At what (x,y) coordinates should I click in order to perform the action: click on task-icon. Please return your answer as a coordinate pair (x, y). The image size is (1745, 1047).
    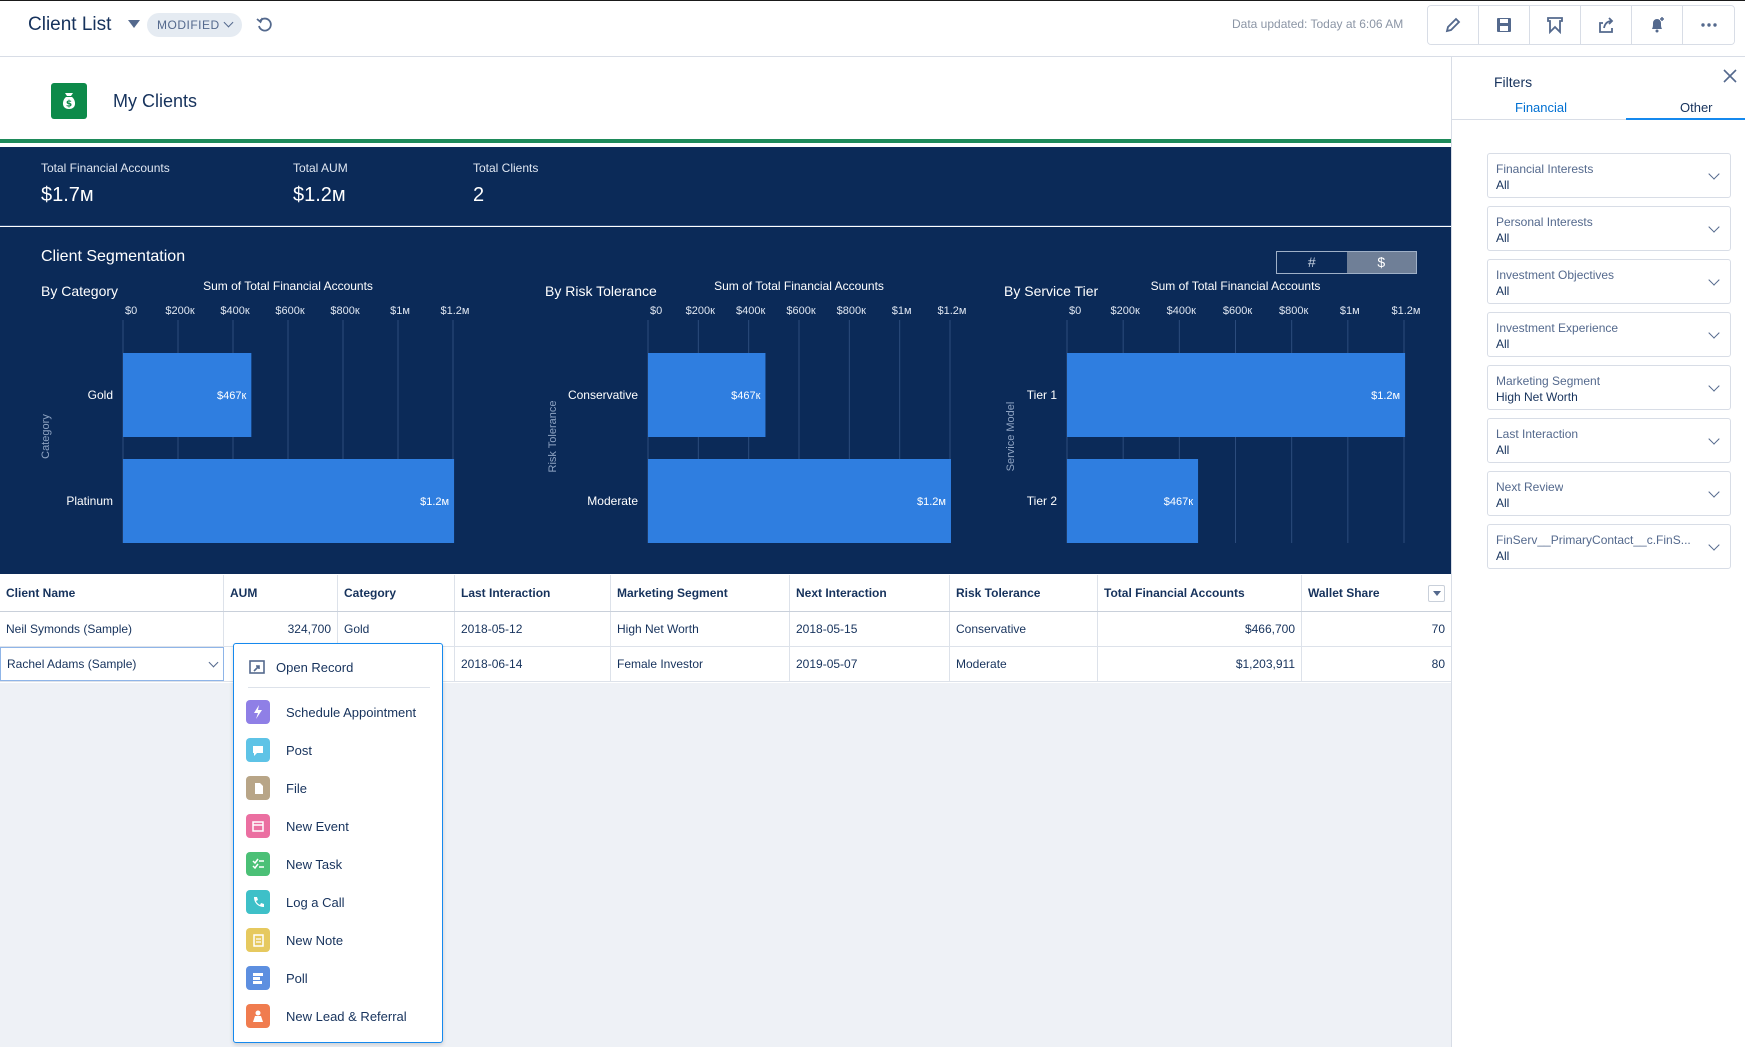
    Looking at the image, I should click on (258, 864).